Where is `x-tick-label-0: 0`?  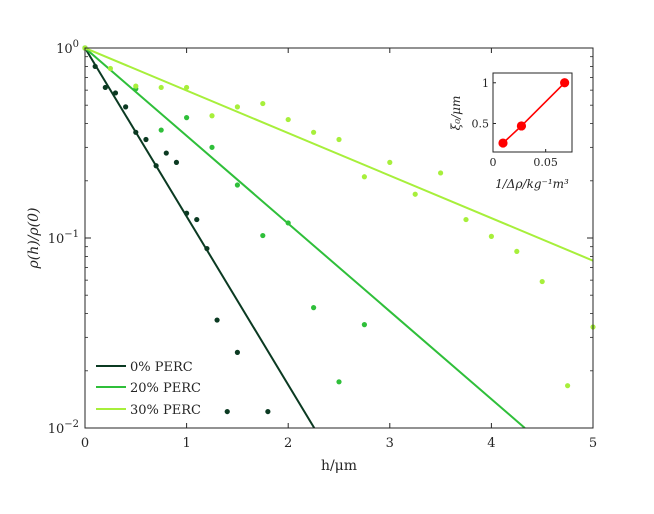
x-tick-label-0: 0 is located at coordinates (85, 443).